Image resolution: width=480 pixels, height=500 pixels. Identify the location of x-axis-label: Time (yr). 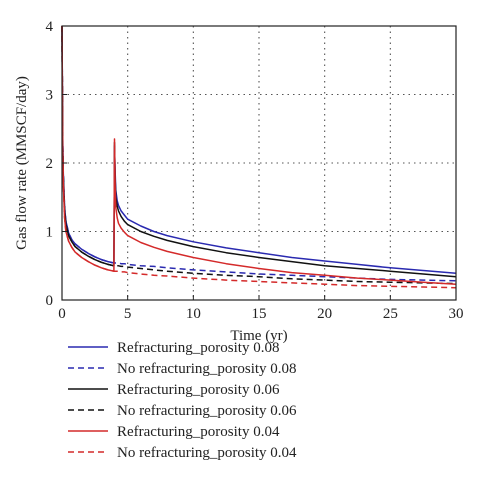
(258, 336).